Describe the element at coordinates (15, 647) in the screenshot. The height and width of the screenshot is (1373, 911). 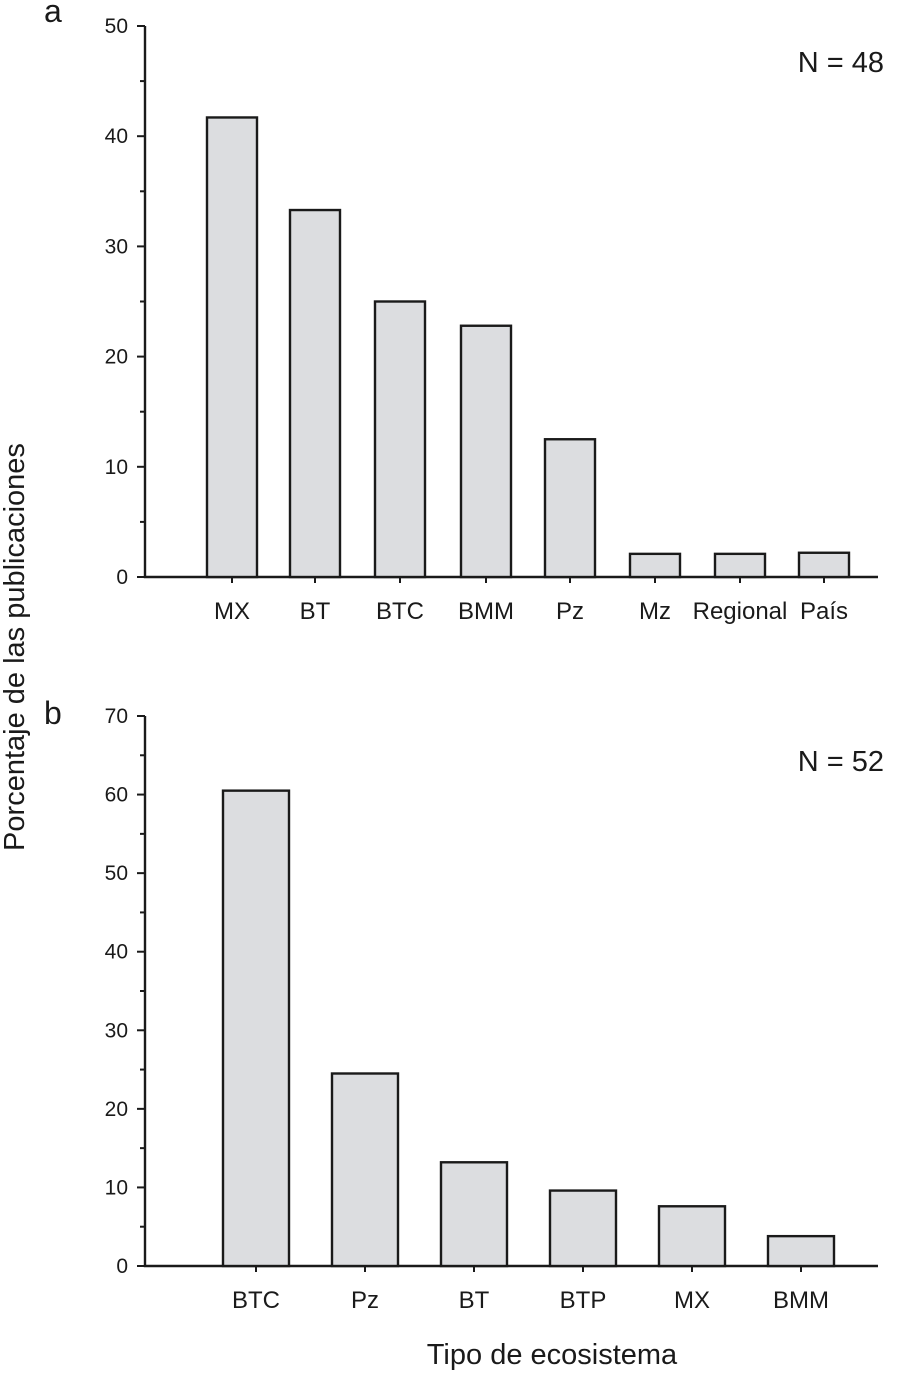
I see `y-axis-title: Porcentaje de las publicaciones` at that location.